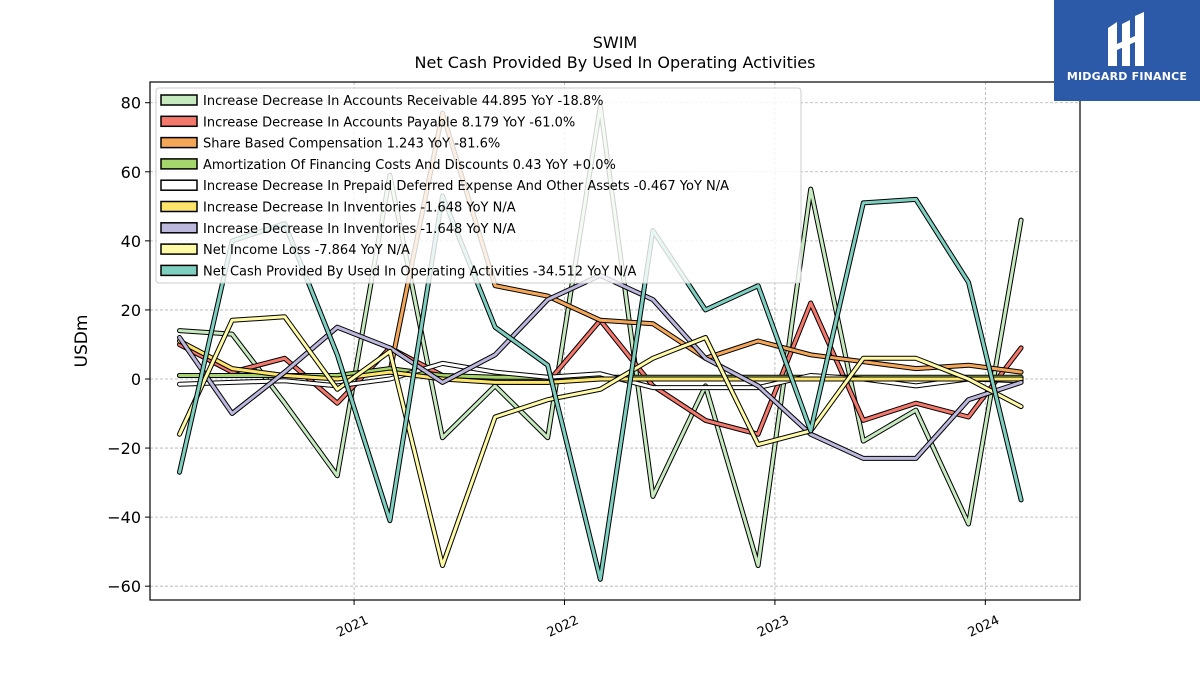 The image size is (1200, 675). Describe the element at coordinates (668, 620) in the screenshot. I see `x-axis: 2021 2022 2023 2024` at that location.